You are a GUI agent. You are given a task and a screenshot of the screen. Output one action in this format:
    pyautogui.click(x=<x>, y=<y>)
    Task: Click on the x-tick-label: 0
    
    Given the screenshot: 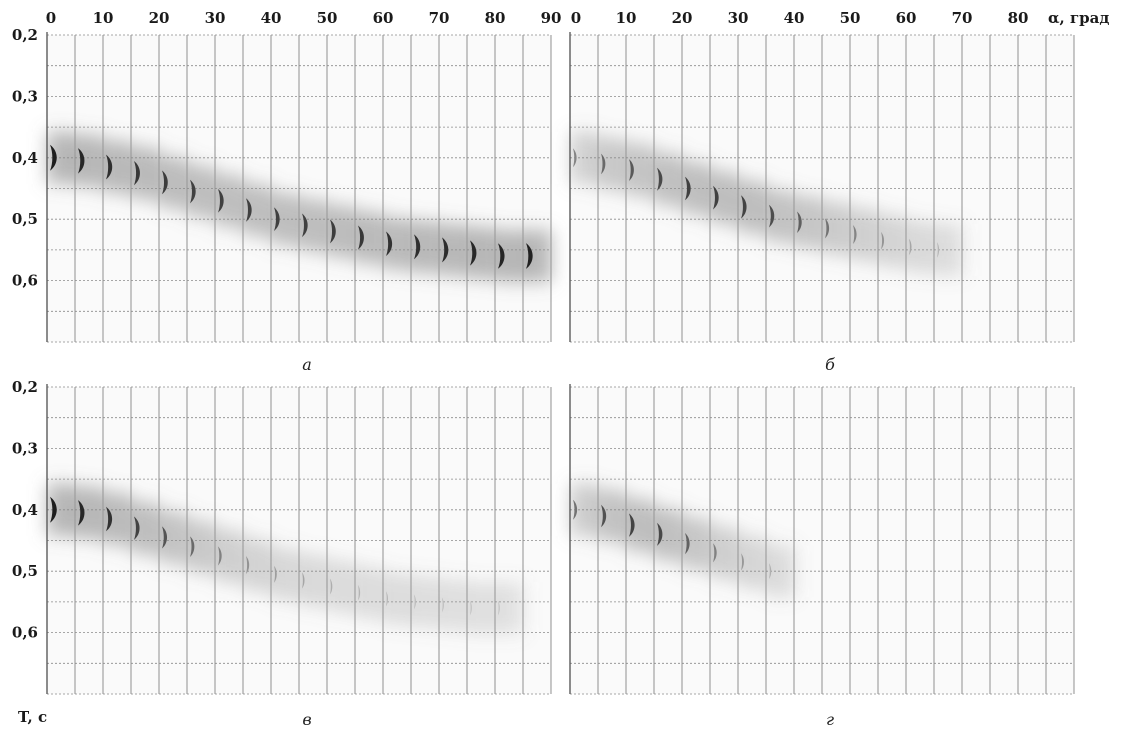 What is the action you would take?
    pyautogui.click(x=576, y=18)
    